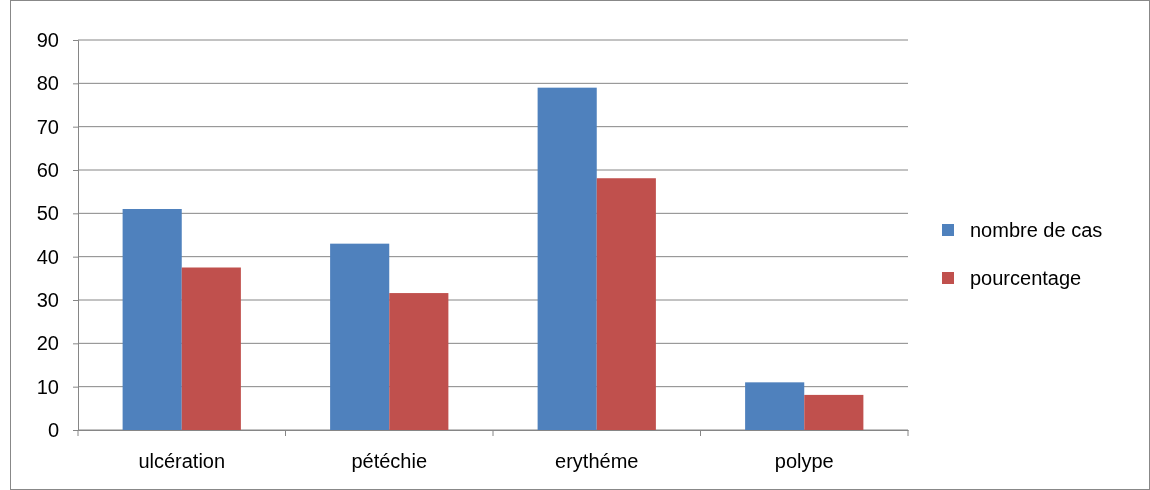  Describe the element at coordinates (47, 343) in the screenshot. I see `y-tick-label: 20` at that location.